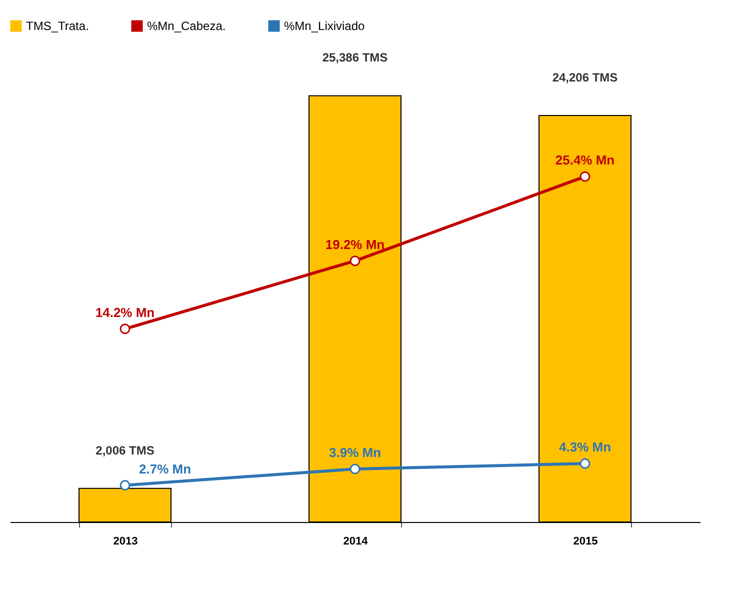 This screenshot has height=616, width=729. I want to click on legend-label: %Mn_Cabeza., so click(186, 26).